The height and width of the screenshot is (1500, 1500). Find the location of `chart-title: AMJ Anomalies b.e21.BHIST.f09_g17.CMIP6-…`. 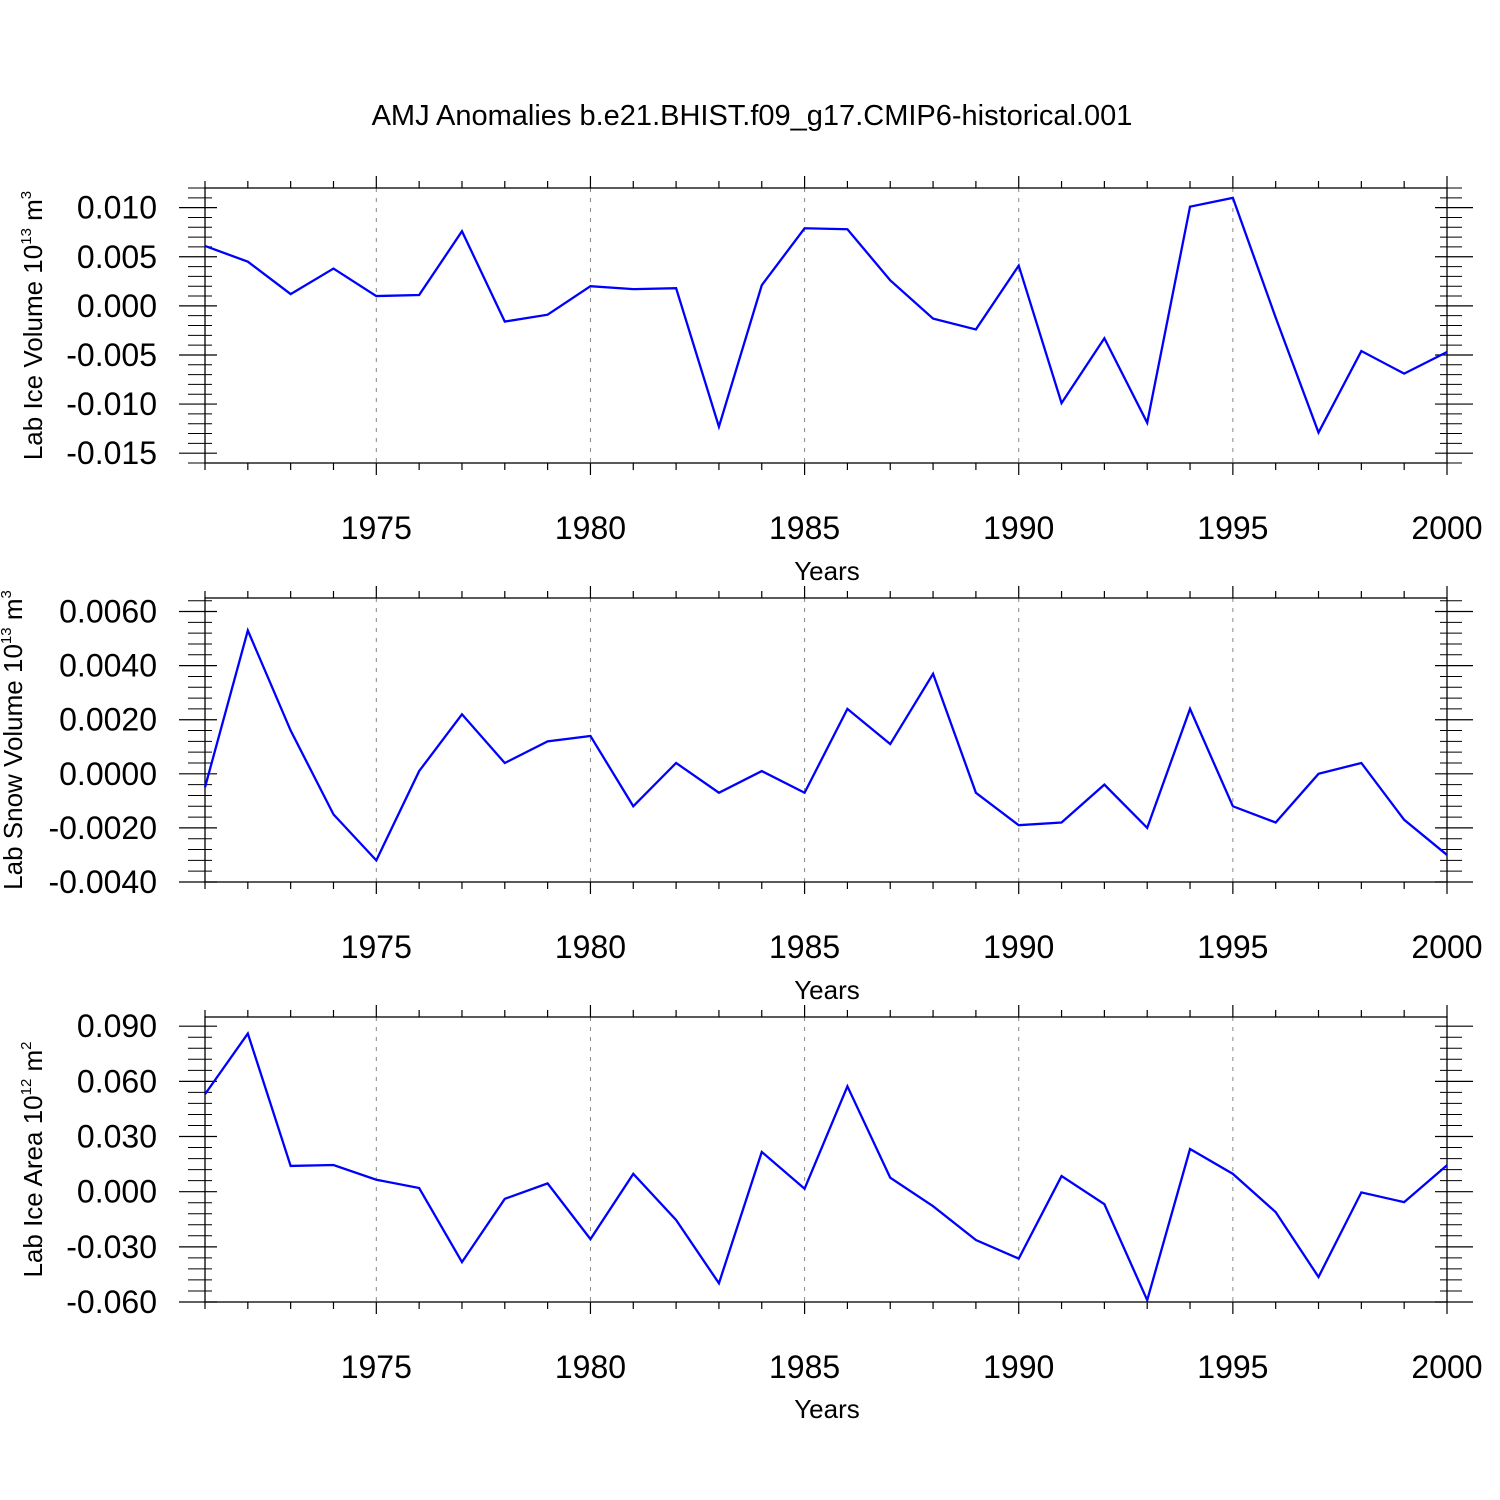

chart-title: AMJ Anomalies b.e21.BHIST.f09_g17.CMIP6-… is located at coordinates (752, 116).